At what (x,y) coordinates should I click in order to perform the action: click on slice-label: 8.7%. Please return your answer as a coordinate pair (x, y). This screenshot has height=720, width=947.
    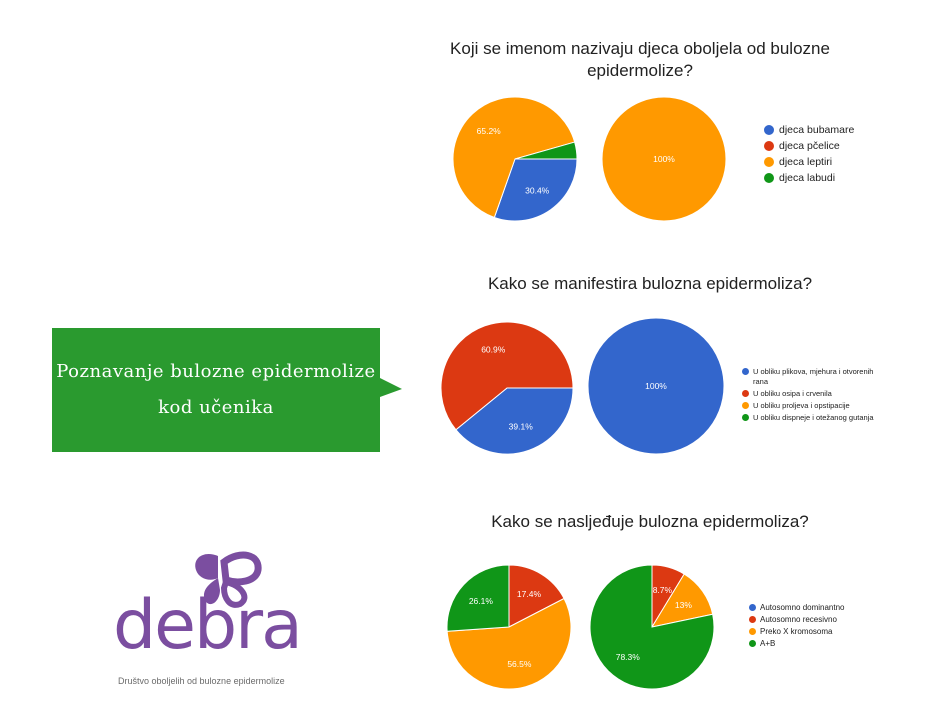
    Looking at the image, I should click on (663, 590).